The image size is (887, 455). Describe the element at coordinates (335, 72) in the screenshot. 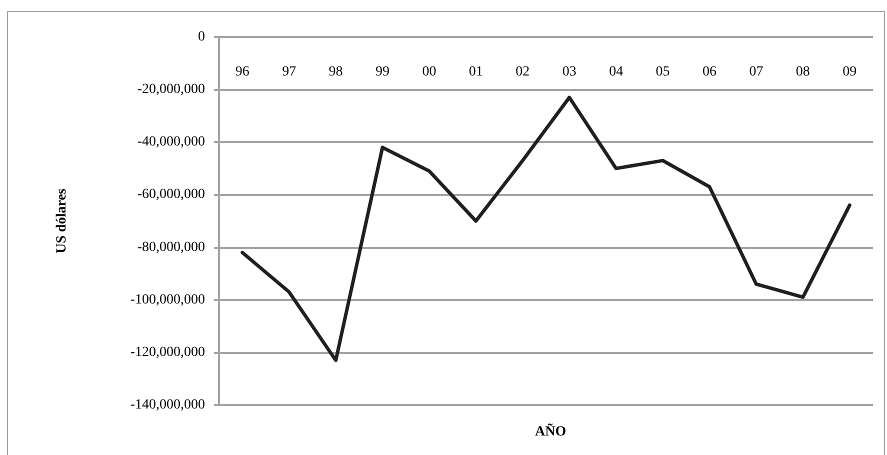

I see `x-tick-label: 98` at that location.